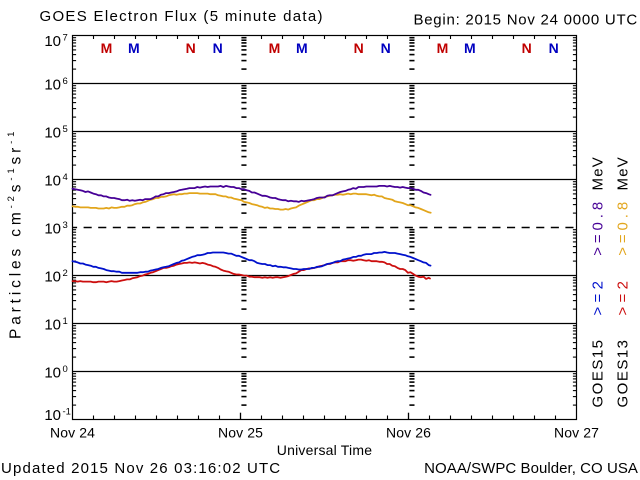 This screenshot has width=640, height=480. I want to click on svg-text: 0, so click(65, 369).